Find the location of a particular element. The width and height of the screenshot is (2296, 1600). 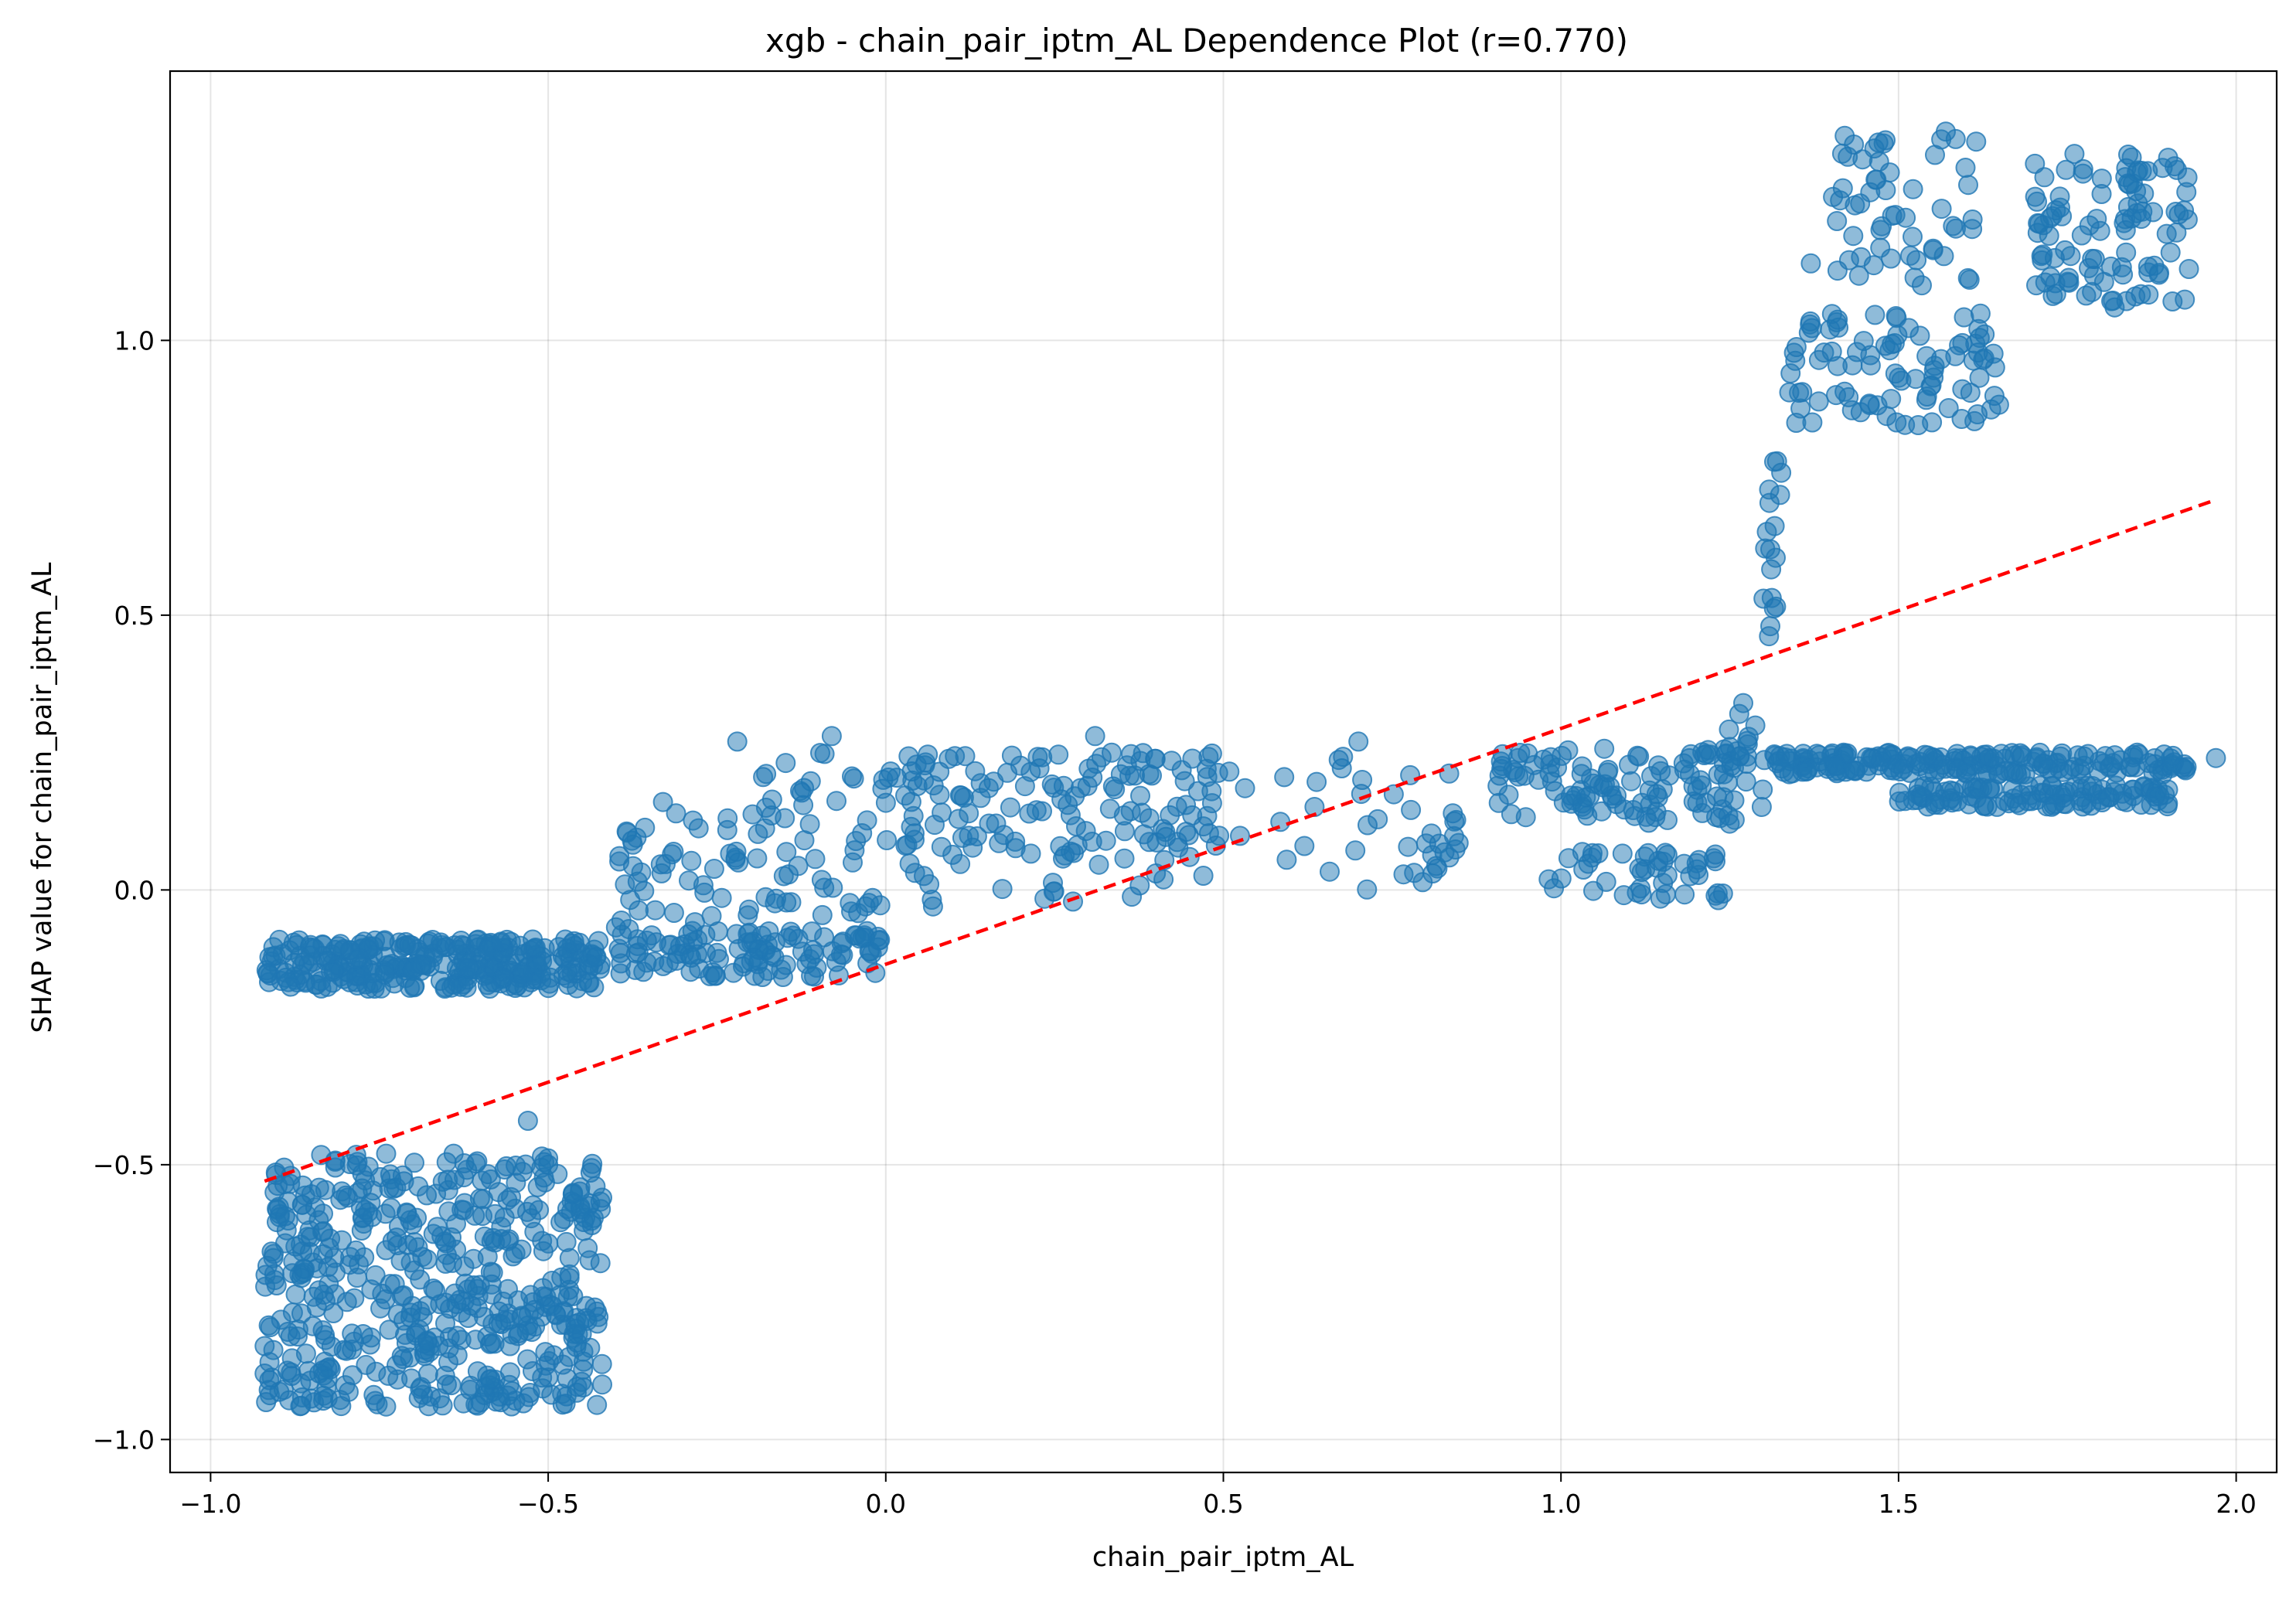

y-tick-label: −0.5 is located at coordinates (124, 1165).